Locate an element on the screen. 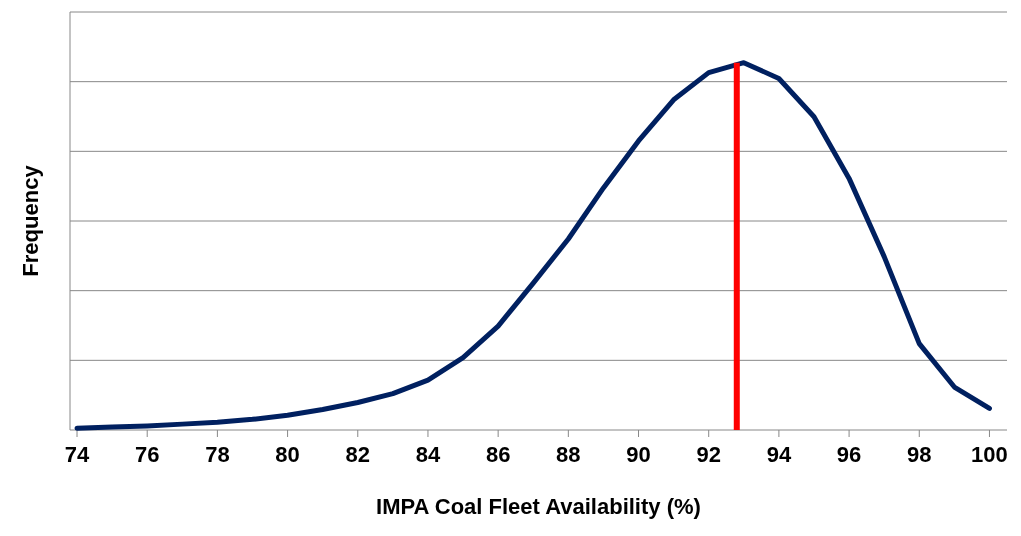 This screenshot has width=1021, height=536. x-tick-label: 80 is located at coordinates (287, 454).